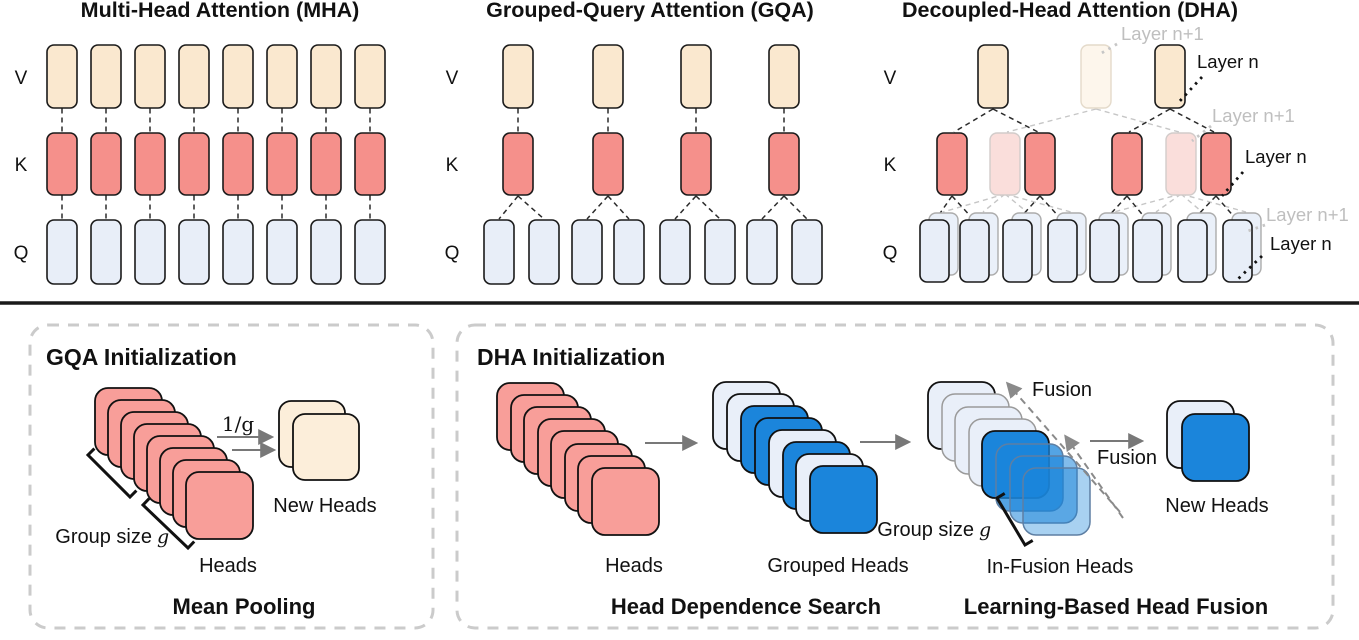 The height and width of the screenshot is (640, 1359). Describe the element at coordinates (1162, 33) in the screenshot. I see `dha-v-layer-next-label: Layer n+1` at that location.